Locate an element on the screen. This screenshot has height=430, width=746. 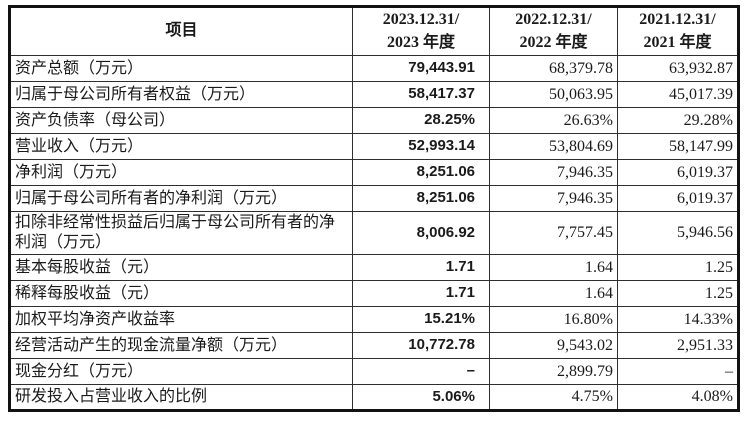
col-header-2021: 2021.12.31/ 2021 年度 is located at coordinates (678, 31).